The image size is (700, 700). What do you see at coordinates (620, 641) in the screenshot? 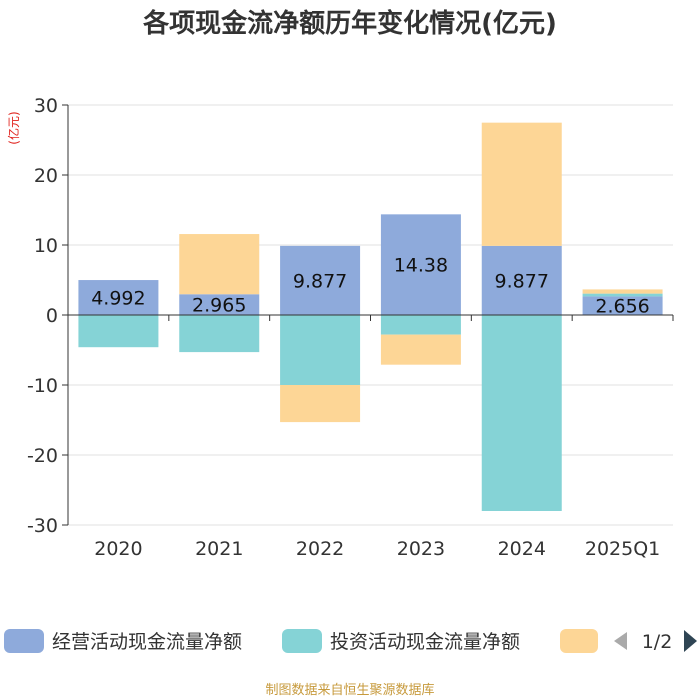
I see `legend-prev-page-icon` at bounding box center [620, 641].